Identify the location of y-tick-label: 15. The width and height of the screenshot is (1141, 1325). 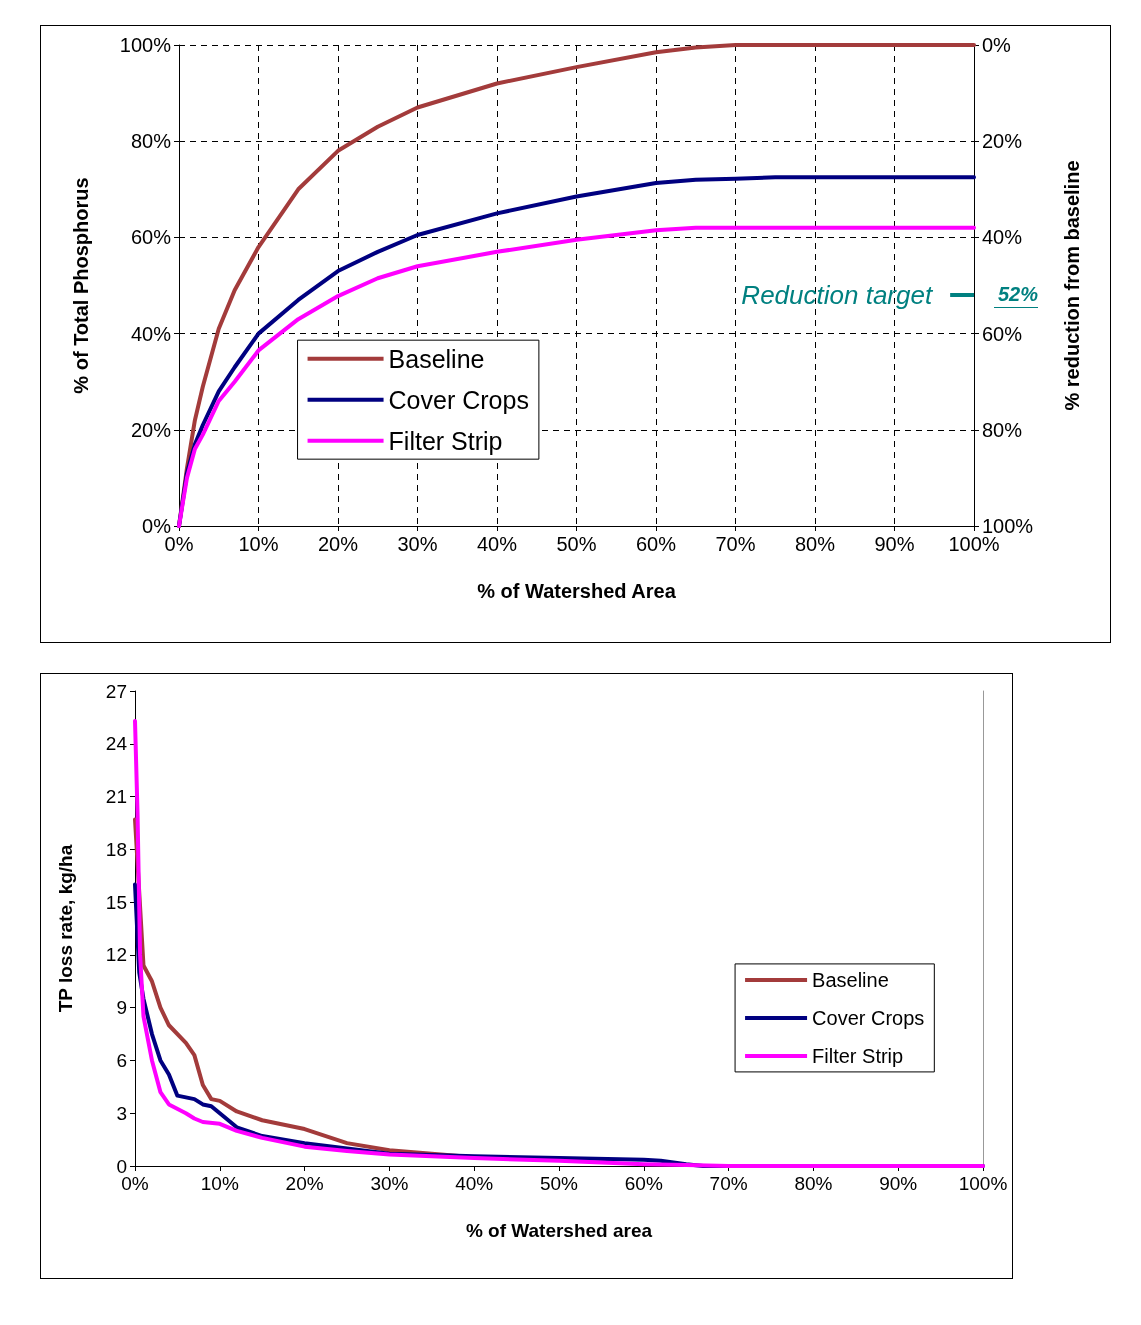
(116, 902).